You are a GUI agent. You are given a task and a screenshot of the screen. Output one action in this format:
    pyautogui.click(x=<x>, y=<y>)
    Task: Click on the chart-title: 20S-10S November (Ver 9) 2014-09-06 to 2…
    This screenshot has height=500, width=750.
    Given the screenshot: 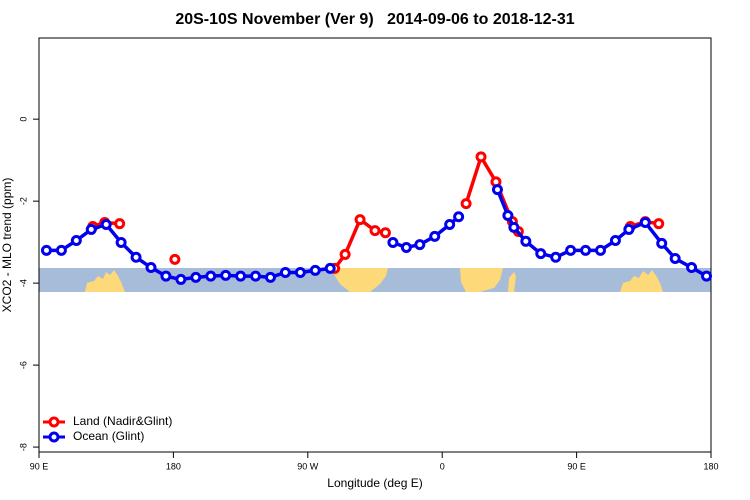 What is the action you would take?
    pyautogui.click(x=374, y=19)
    